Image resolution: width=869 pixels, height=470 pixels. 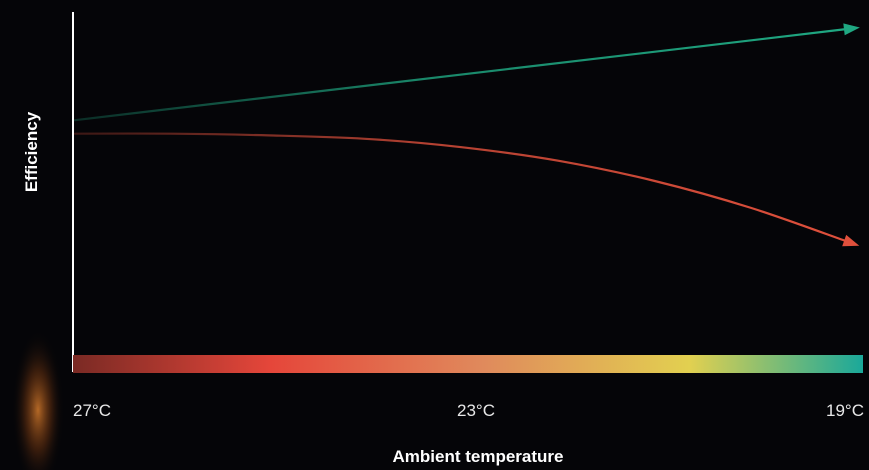 What do you see at coordinates (92, 410) in the screenshot?
I see `x-tick-label-27: 27°C` at bounding box center [92, 410].